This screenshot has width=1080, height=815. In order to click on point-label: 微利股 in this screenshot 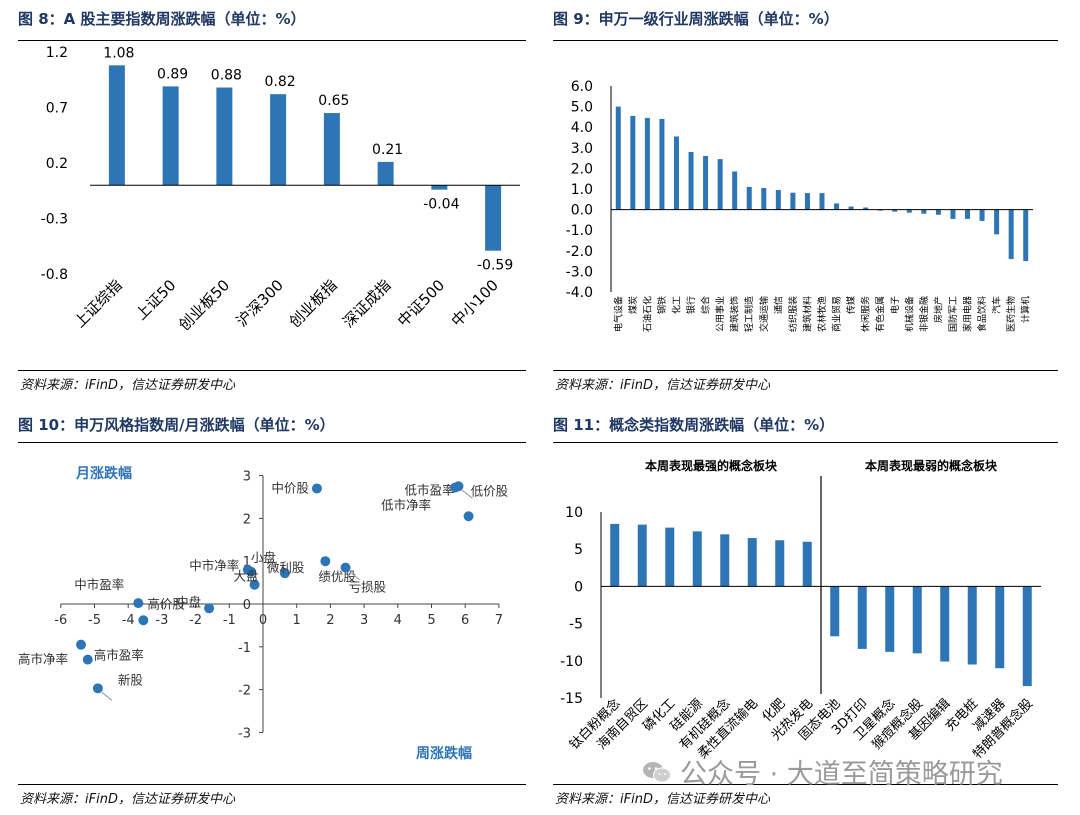, I will do `click(286, 567)`.